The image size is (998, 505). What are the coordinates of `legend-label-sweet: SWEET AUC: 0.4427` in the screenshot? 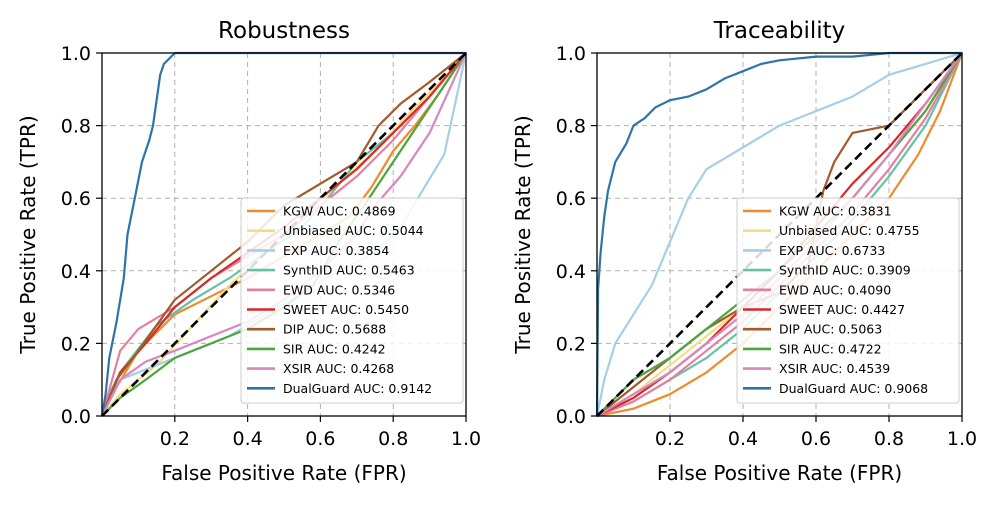 It's located at (842, 309).